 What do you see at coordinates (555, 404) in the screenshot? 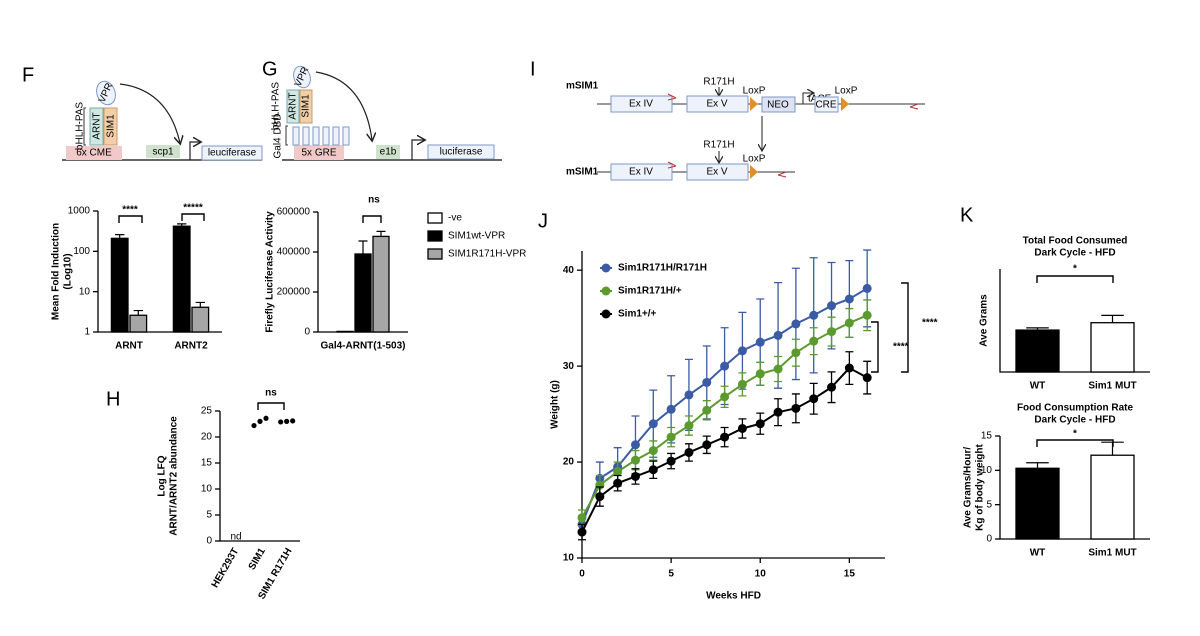
I see `y-axis-label: Weight (g)` at bounding box center [555, 404].